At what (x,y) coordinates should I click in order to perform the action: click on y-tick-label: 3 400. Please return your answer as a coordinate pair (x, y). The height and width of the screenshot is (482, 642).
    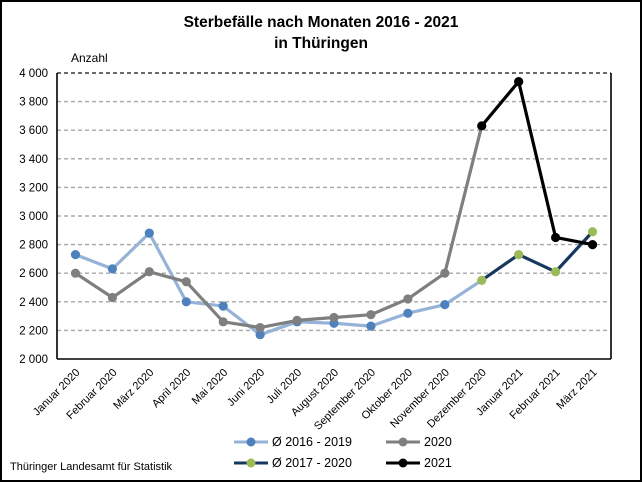
    Looking at the image, I should click on (33, 160).